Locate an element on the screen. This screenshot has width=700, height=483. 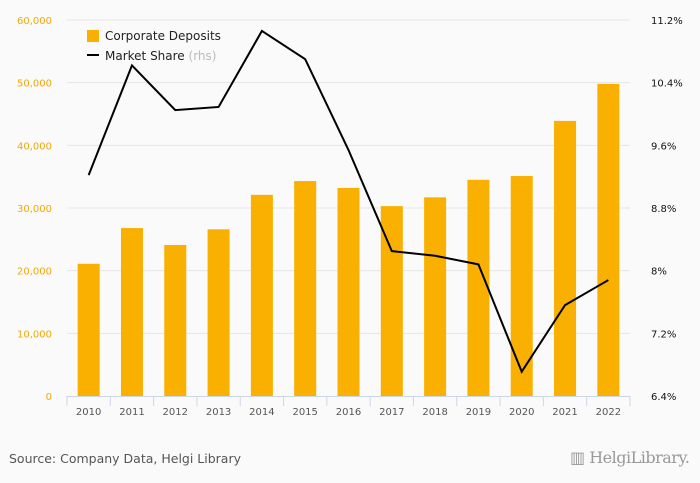
x-tick-label: 2019 is located at coordinates (478, 412).